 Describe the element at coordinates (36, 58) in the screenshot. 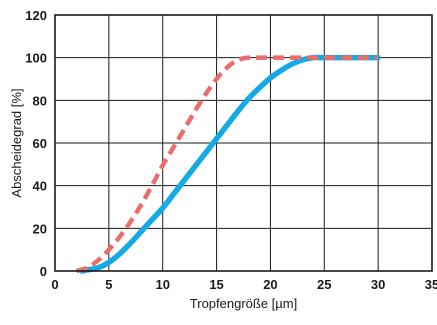

I see `y-tick-label: 100` at that location.